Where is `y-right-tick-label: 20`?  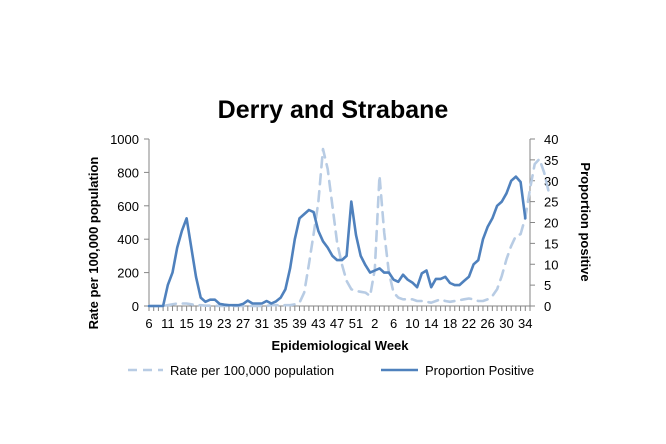
y-right-tick-label: 20 is located at coordinates (551, 223).